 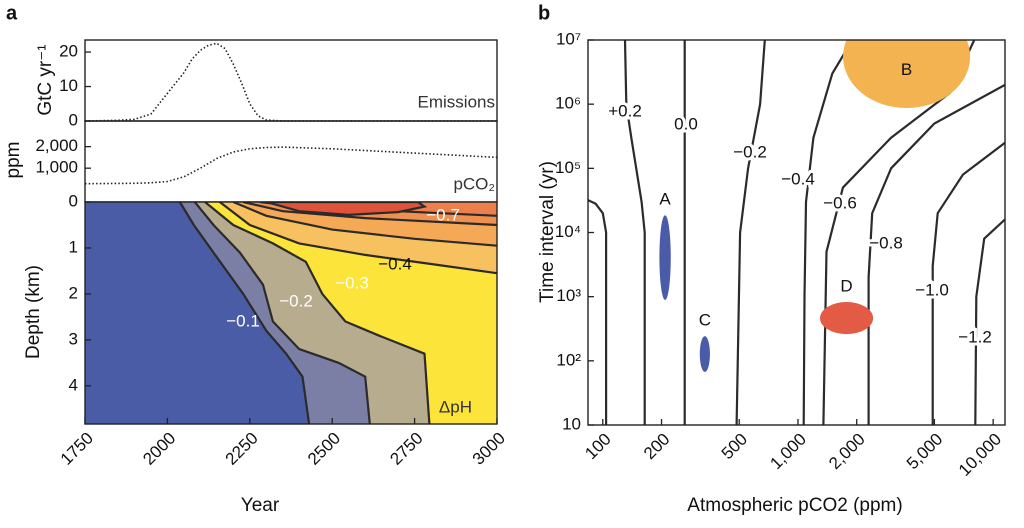 I want to click on region-label: A, so click(x=665, y=199).